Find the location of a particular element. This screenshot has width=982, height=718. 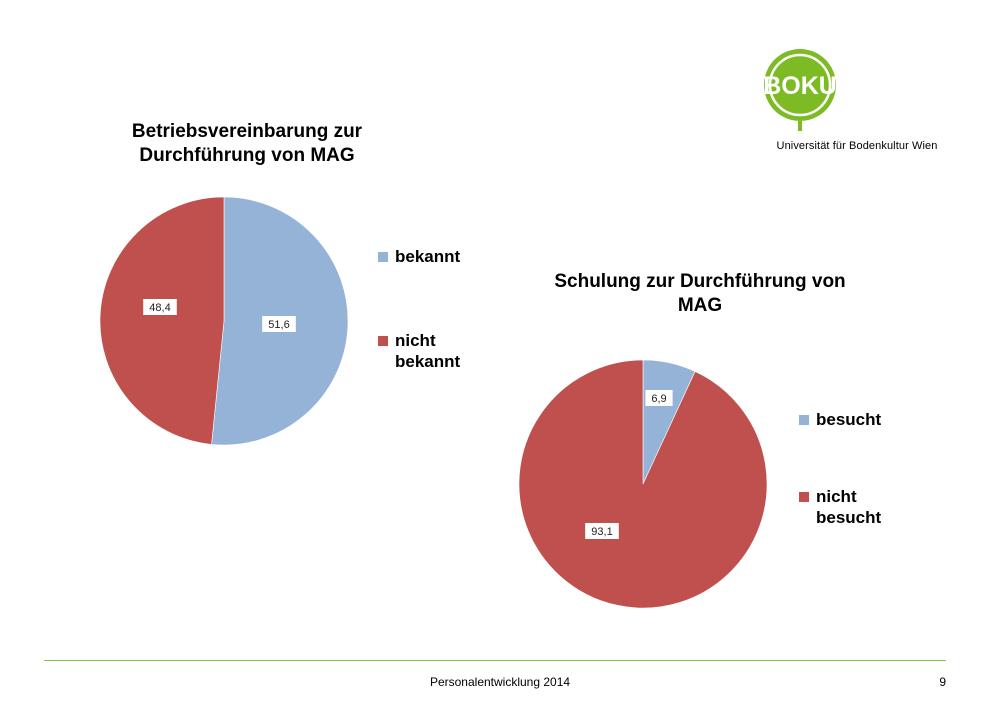

data-label-bekannt: 51,6 is located at coordinates (279, 324).